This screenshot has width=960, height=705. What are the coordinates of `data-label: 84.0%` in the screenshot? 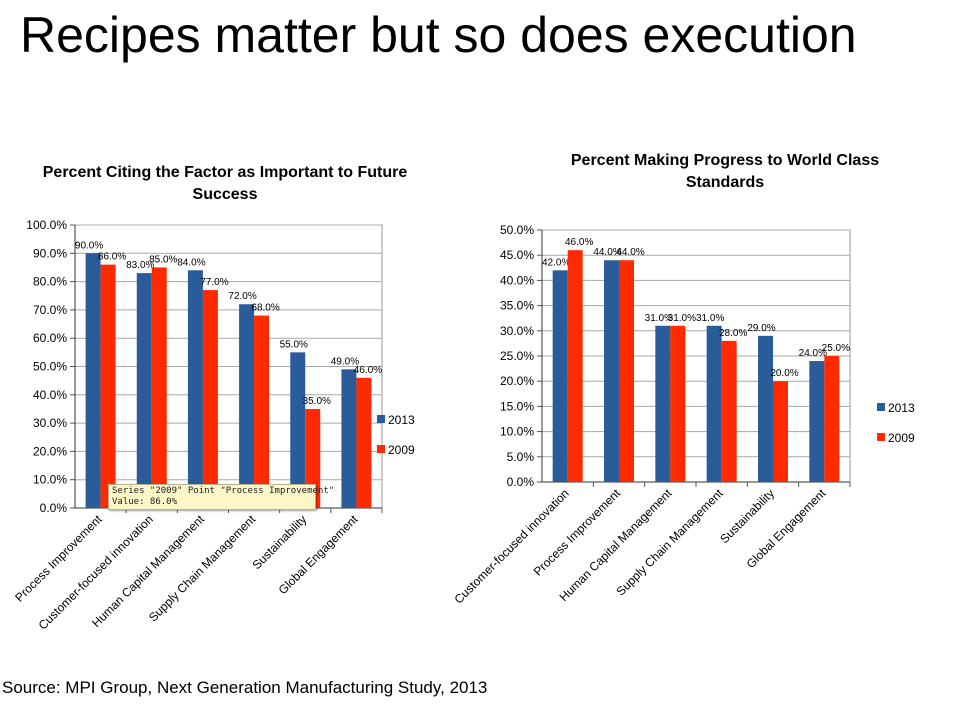 It's located at (191, 262).